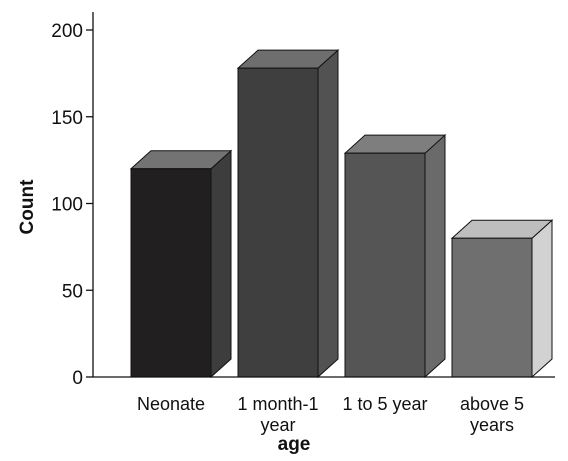 The height and width of the screenshot is (461, 568). I want to click on y-axis-title: Count, so click(27, 207).